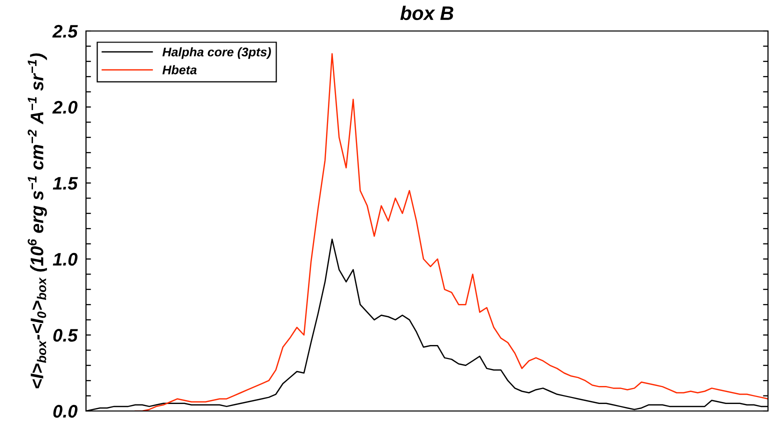  What do you see at coordinates (65, 107) in the screenshot?
I see `y-tick-label: 2.0` at bounding box center [65, 107].